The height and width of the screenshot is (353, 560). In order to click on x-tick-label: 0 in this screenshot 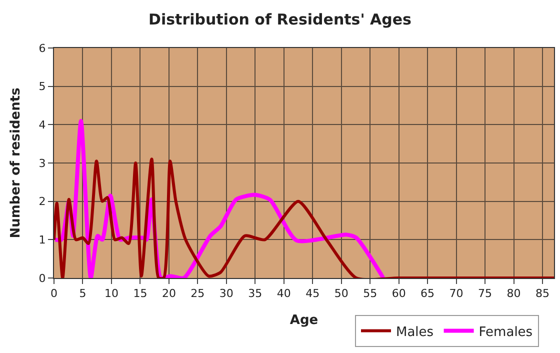, I will do `click(54, 293)`.